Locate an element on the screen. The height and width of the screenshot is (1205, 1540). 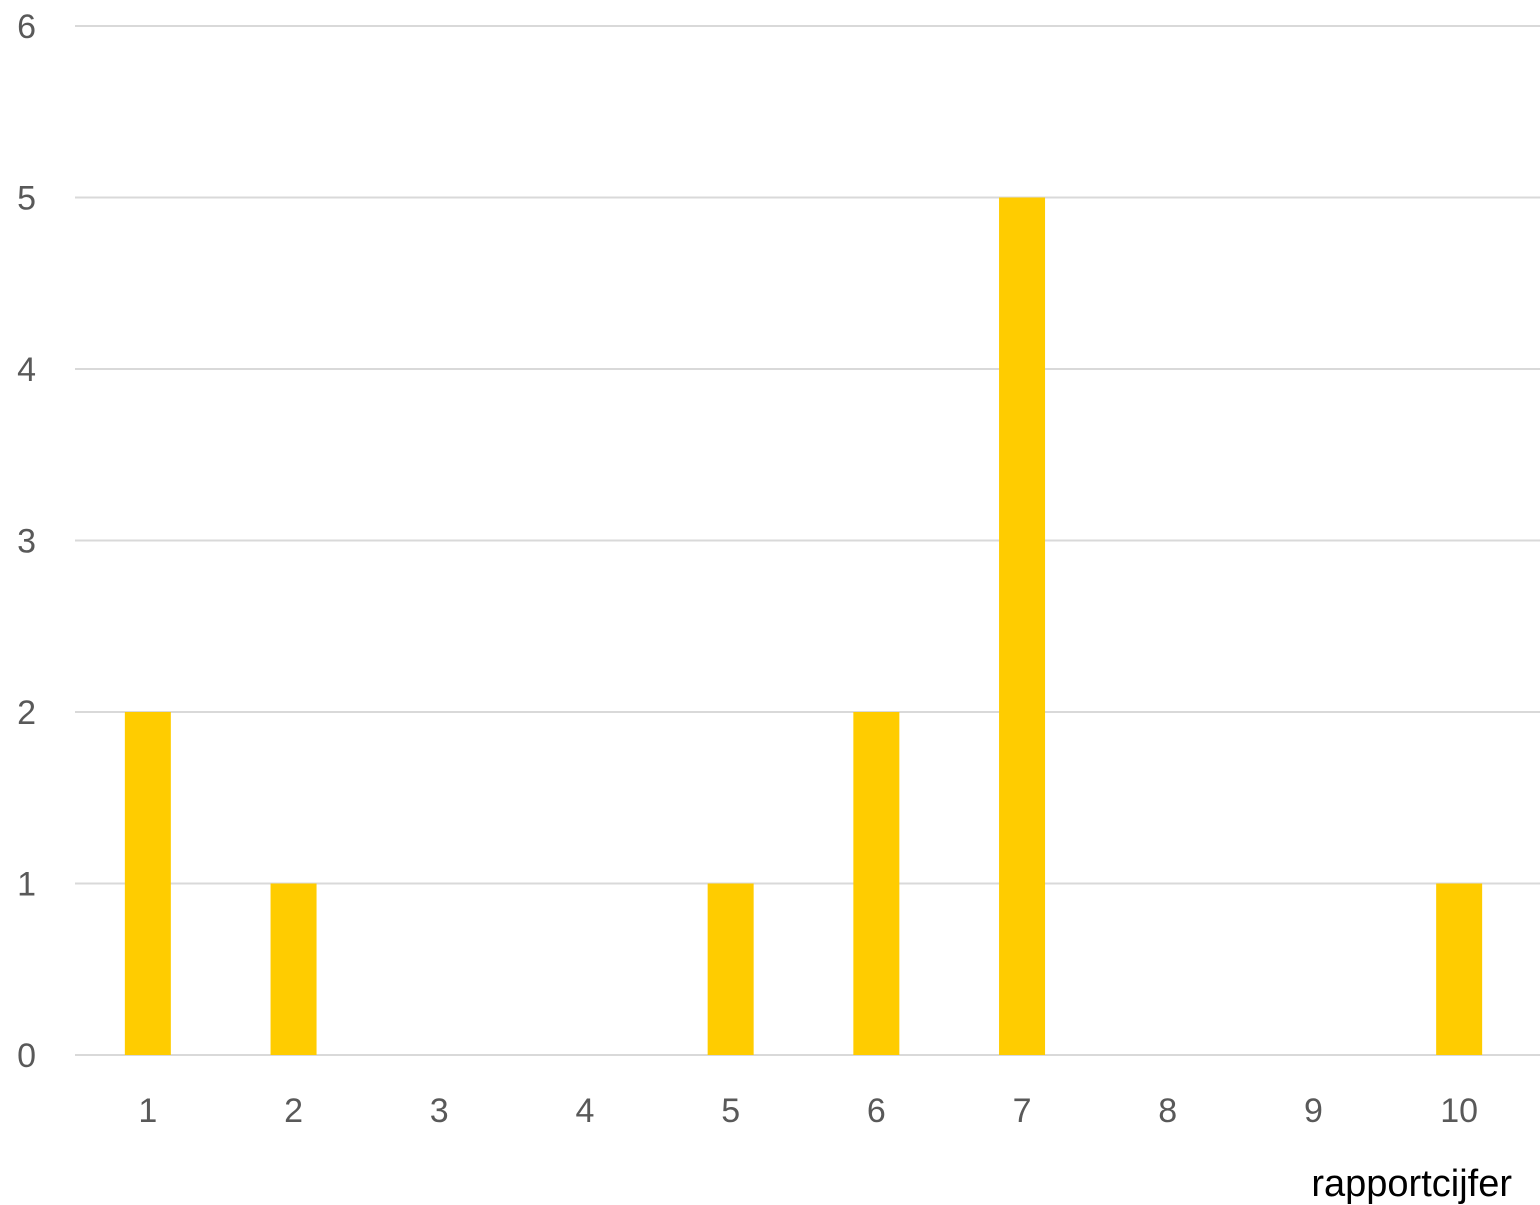
y-tick-label: 2 is located at coordinates (26, 713).